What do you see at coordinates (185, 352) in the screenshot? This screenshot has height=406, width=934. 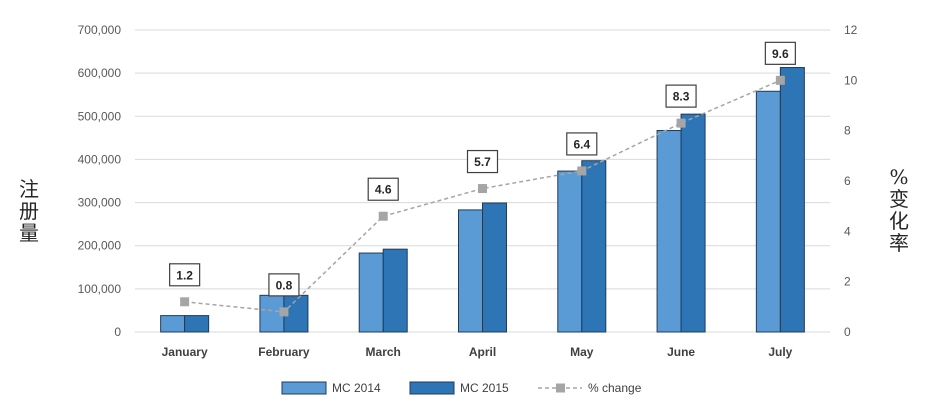 I see `x-tick-label: January` at bounding box center [185, 352].